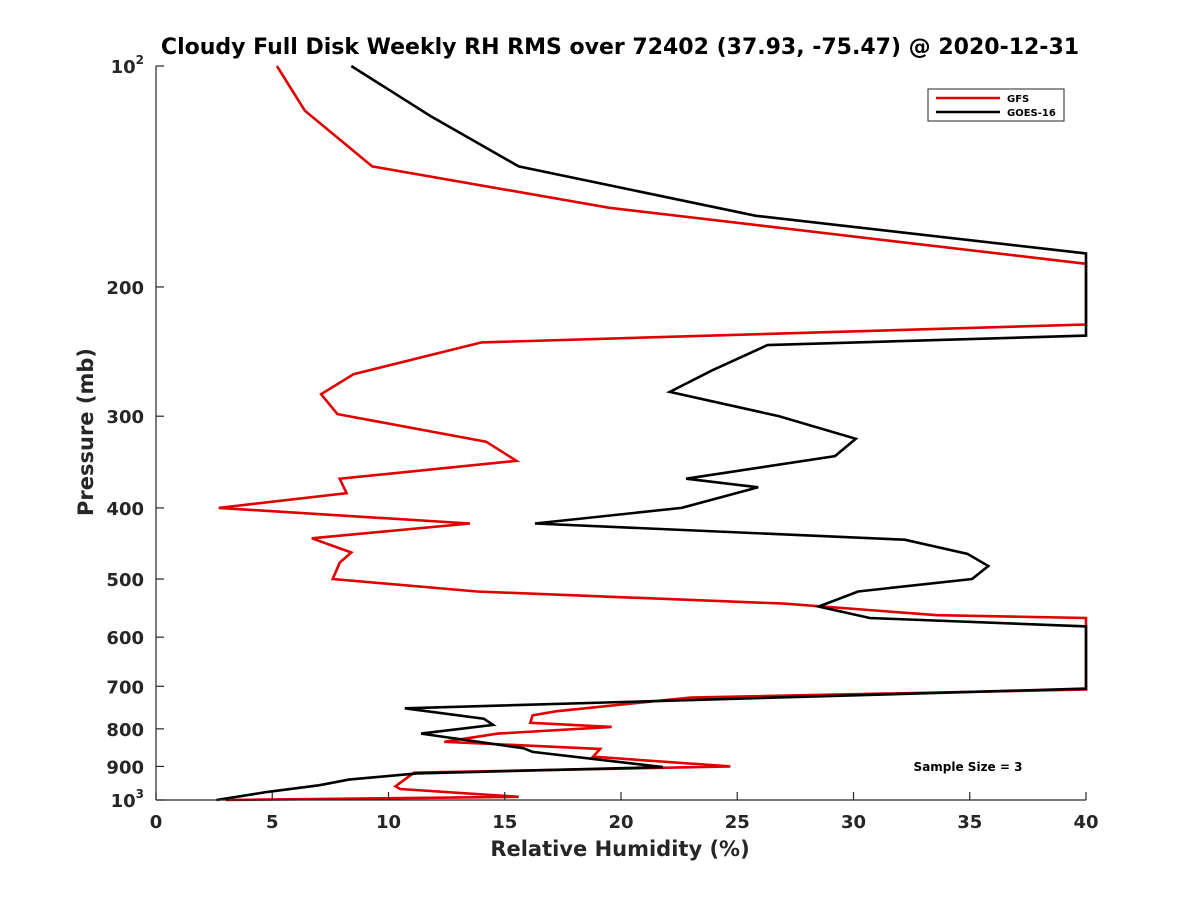 This screenshot has height=900, width=1200. I want to click on x-tick-label: 0, so click(156, 822).